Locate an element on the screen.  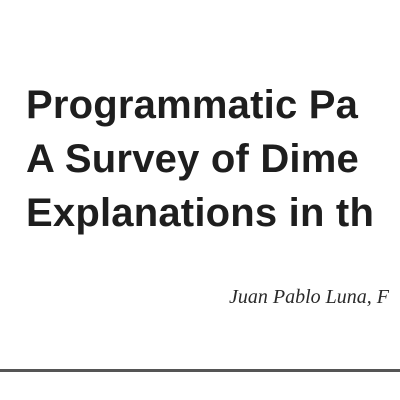
title-line-3: Explanations in th is located at coordinates (200, 213).